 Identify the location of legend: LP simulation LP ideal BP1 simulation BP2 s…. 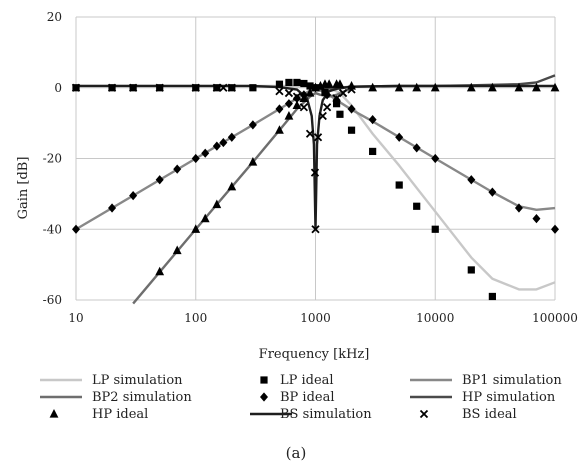
(301, 397).